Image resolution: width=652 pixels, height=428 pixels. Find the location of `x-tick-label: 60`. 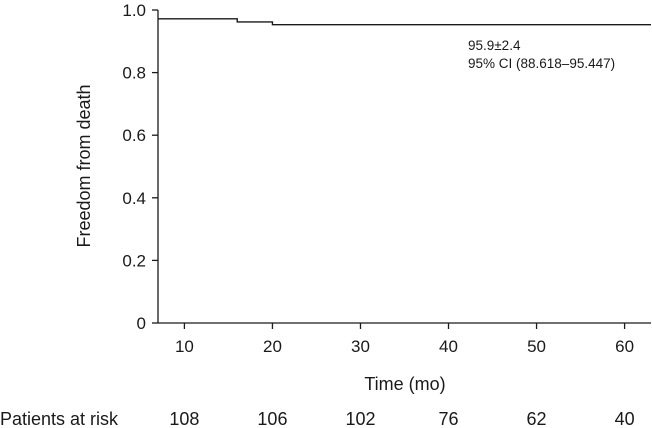

x-tick-label: 60 is located at coordinates (624, 346).